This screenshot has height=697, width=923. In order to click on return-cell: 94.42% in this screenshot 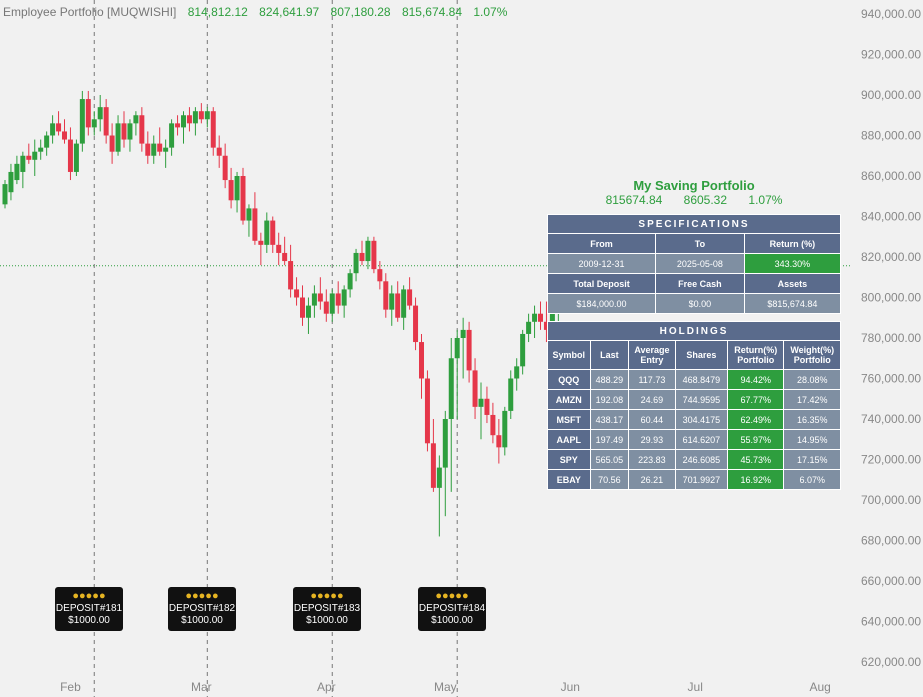, I will do `click(756, 379)`.